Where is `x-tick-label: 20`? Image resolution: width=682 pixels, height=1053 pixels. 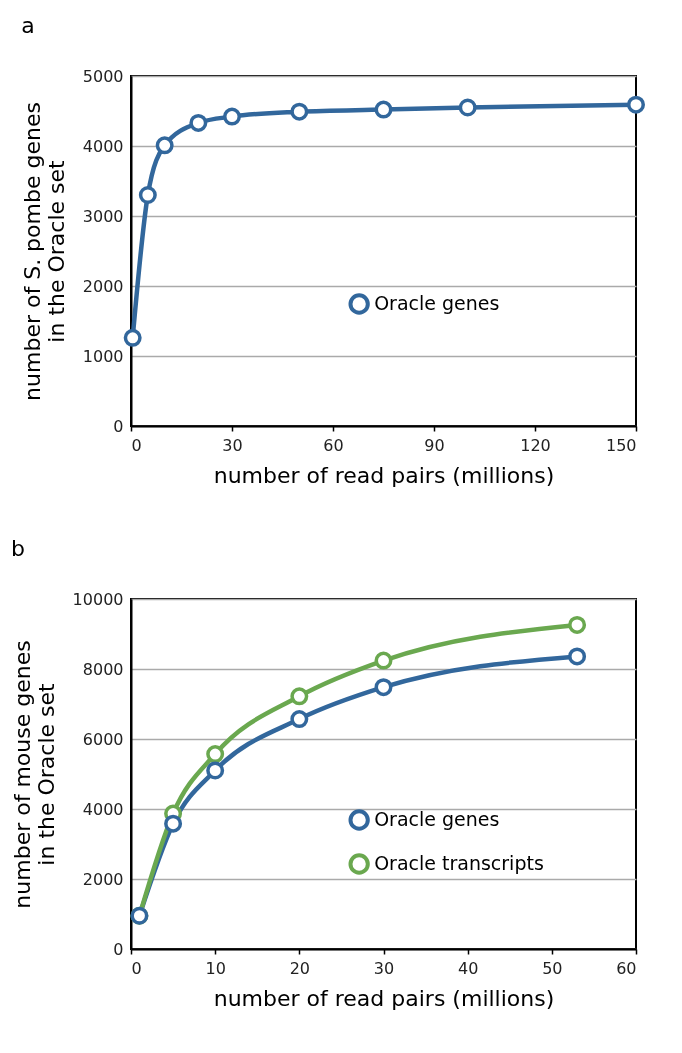 x-tick-label: 20 is located at coordinates (300, 968).